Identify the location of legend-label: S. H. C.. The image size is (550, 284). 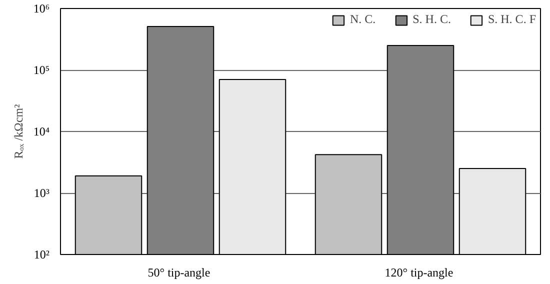
(431, 19).